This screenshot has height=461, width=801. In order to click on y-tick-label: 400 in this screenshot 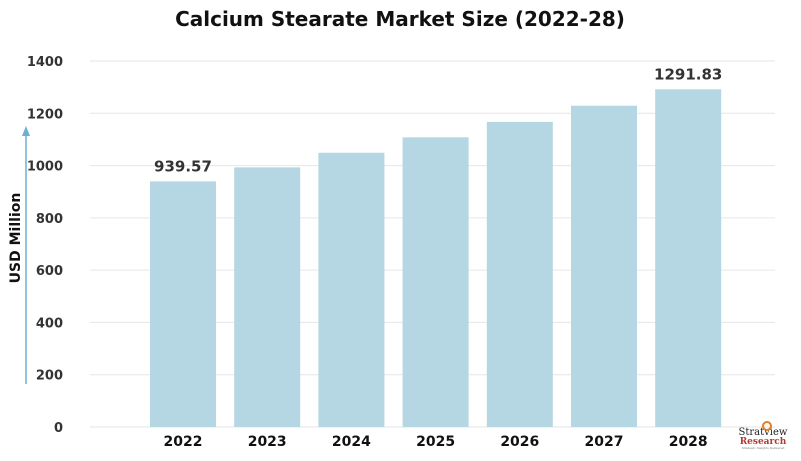, I will do `click(49, 323)`.